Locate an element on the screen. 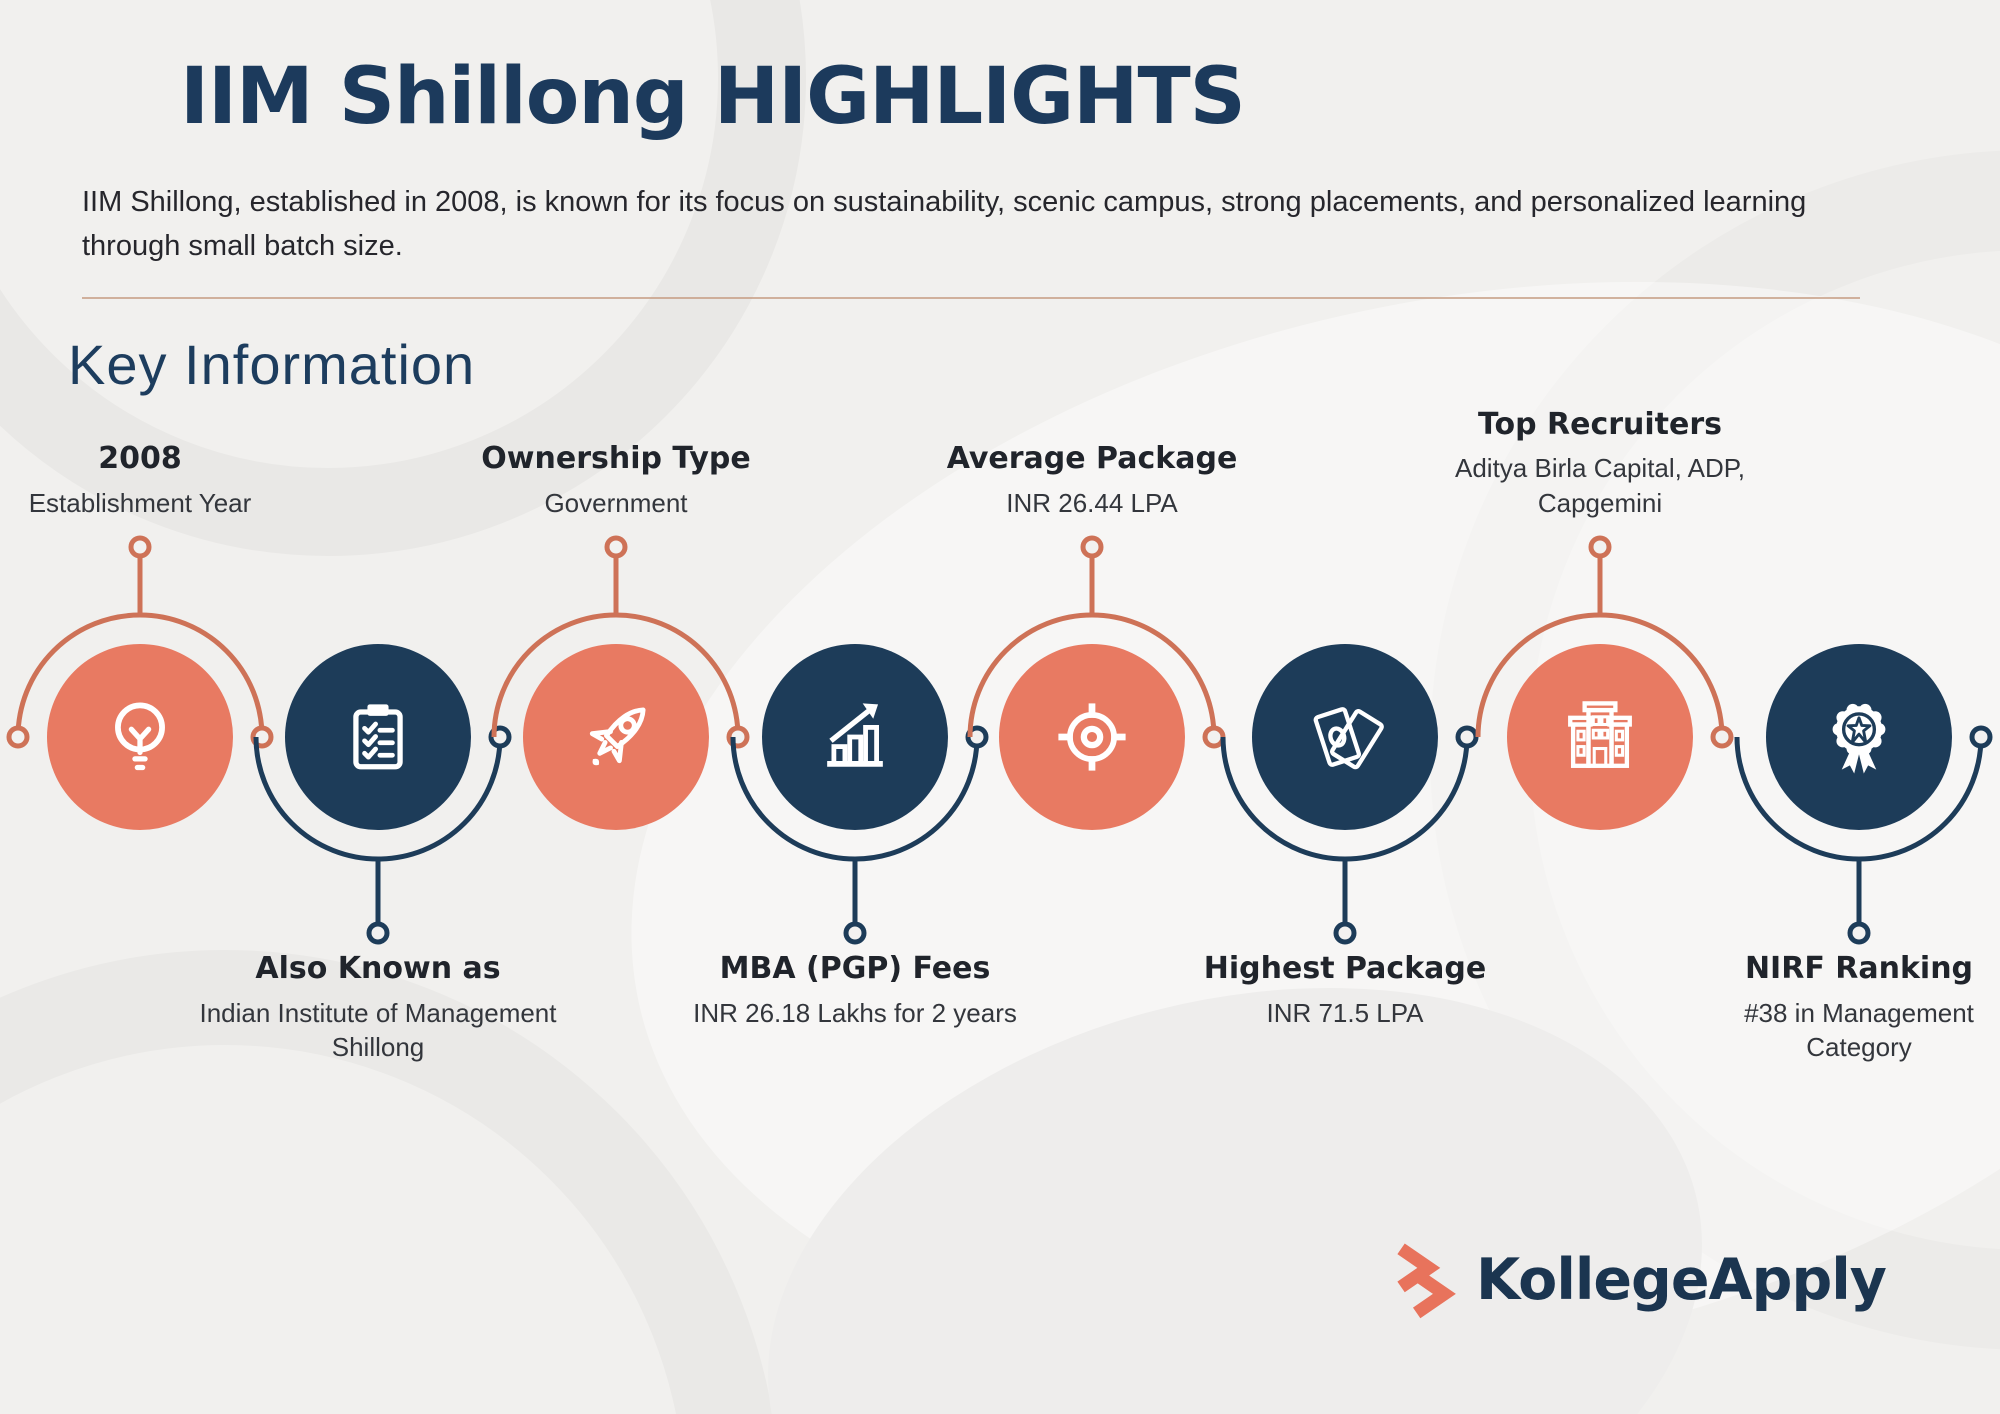  section-heading: Key Information is located at coordinates (272, 364).